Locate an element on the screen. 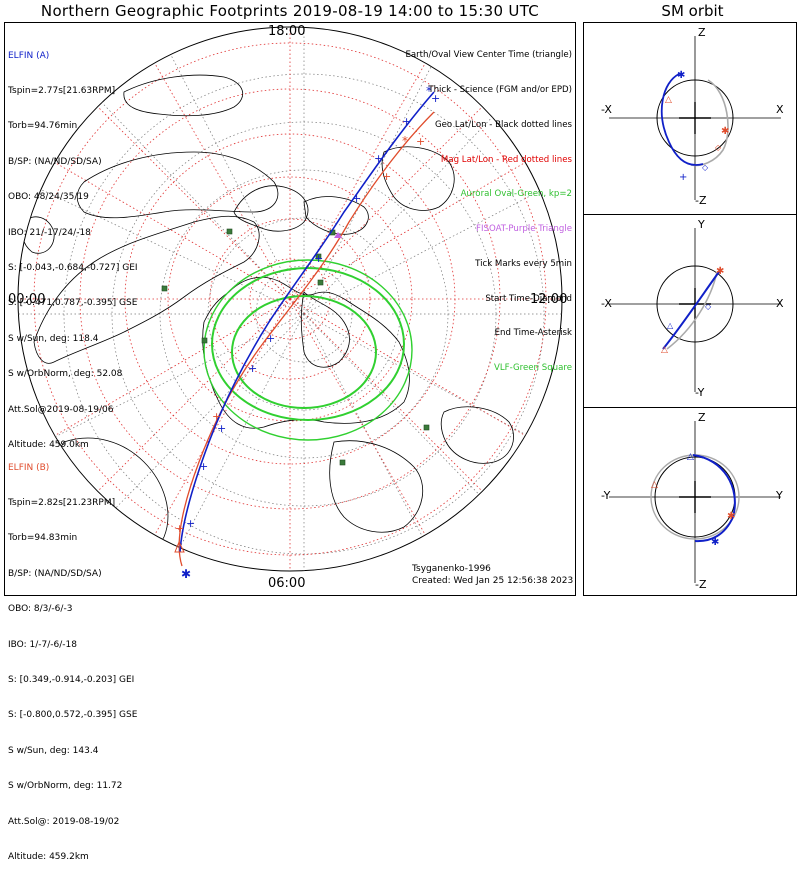  elfin-b-line: S w/OrbNorm, deg: 11.72 is located at coordinates (65, 786).